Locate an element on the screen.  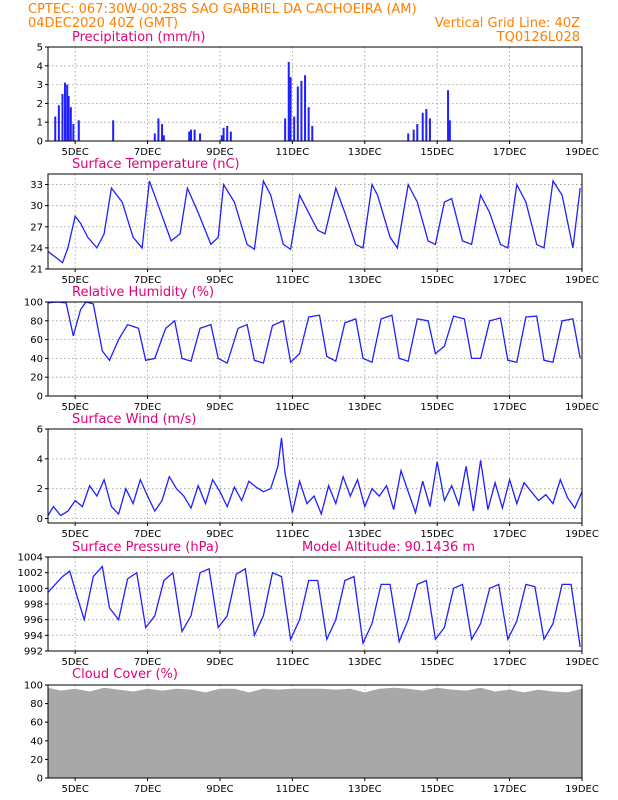
y-tick-label: 1004 is located at coordinates (30, 558).